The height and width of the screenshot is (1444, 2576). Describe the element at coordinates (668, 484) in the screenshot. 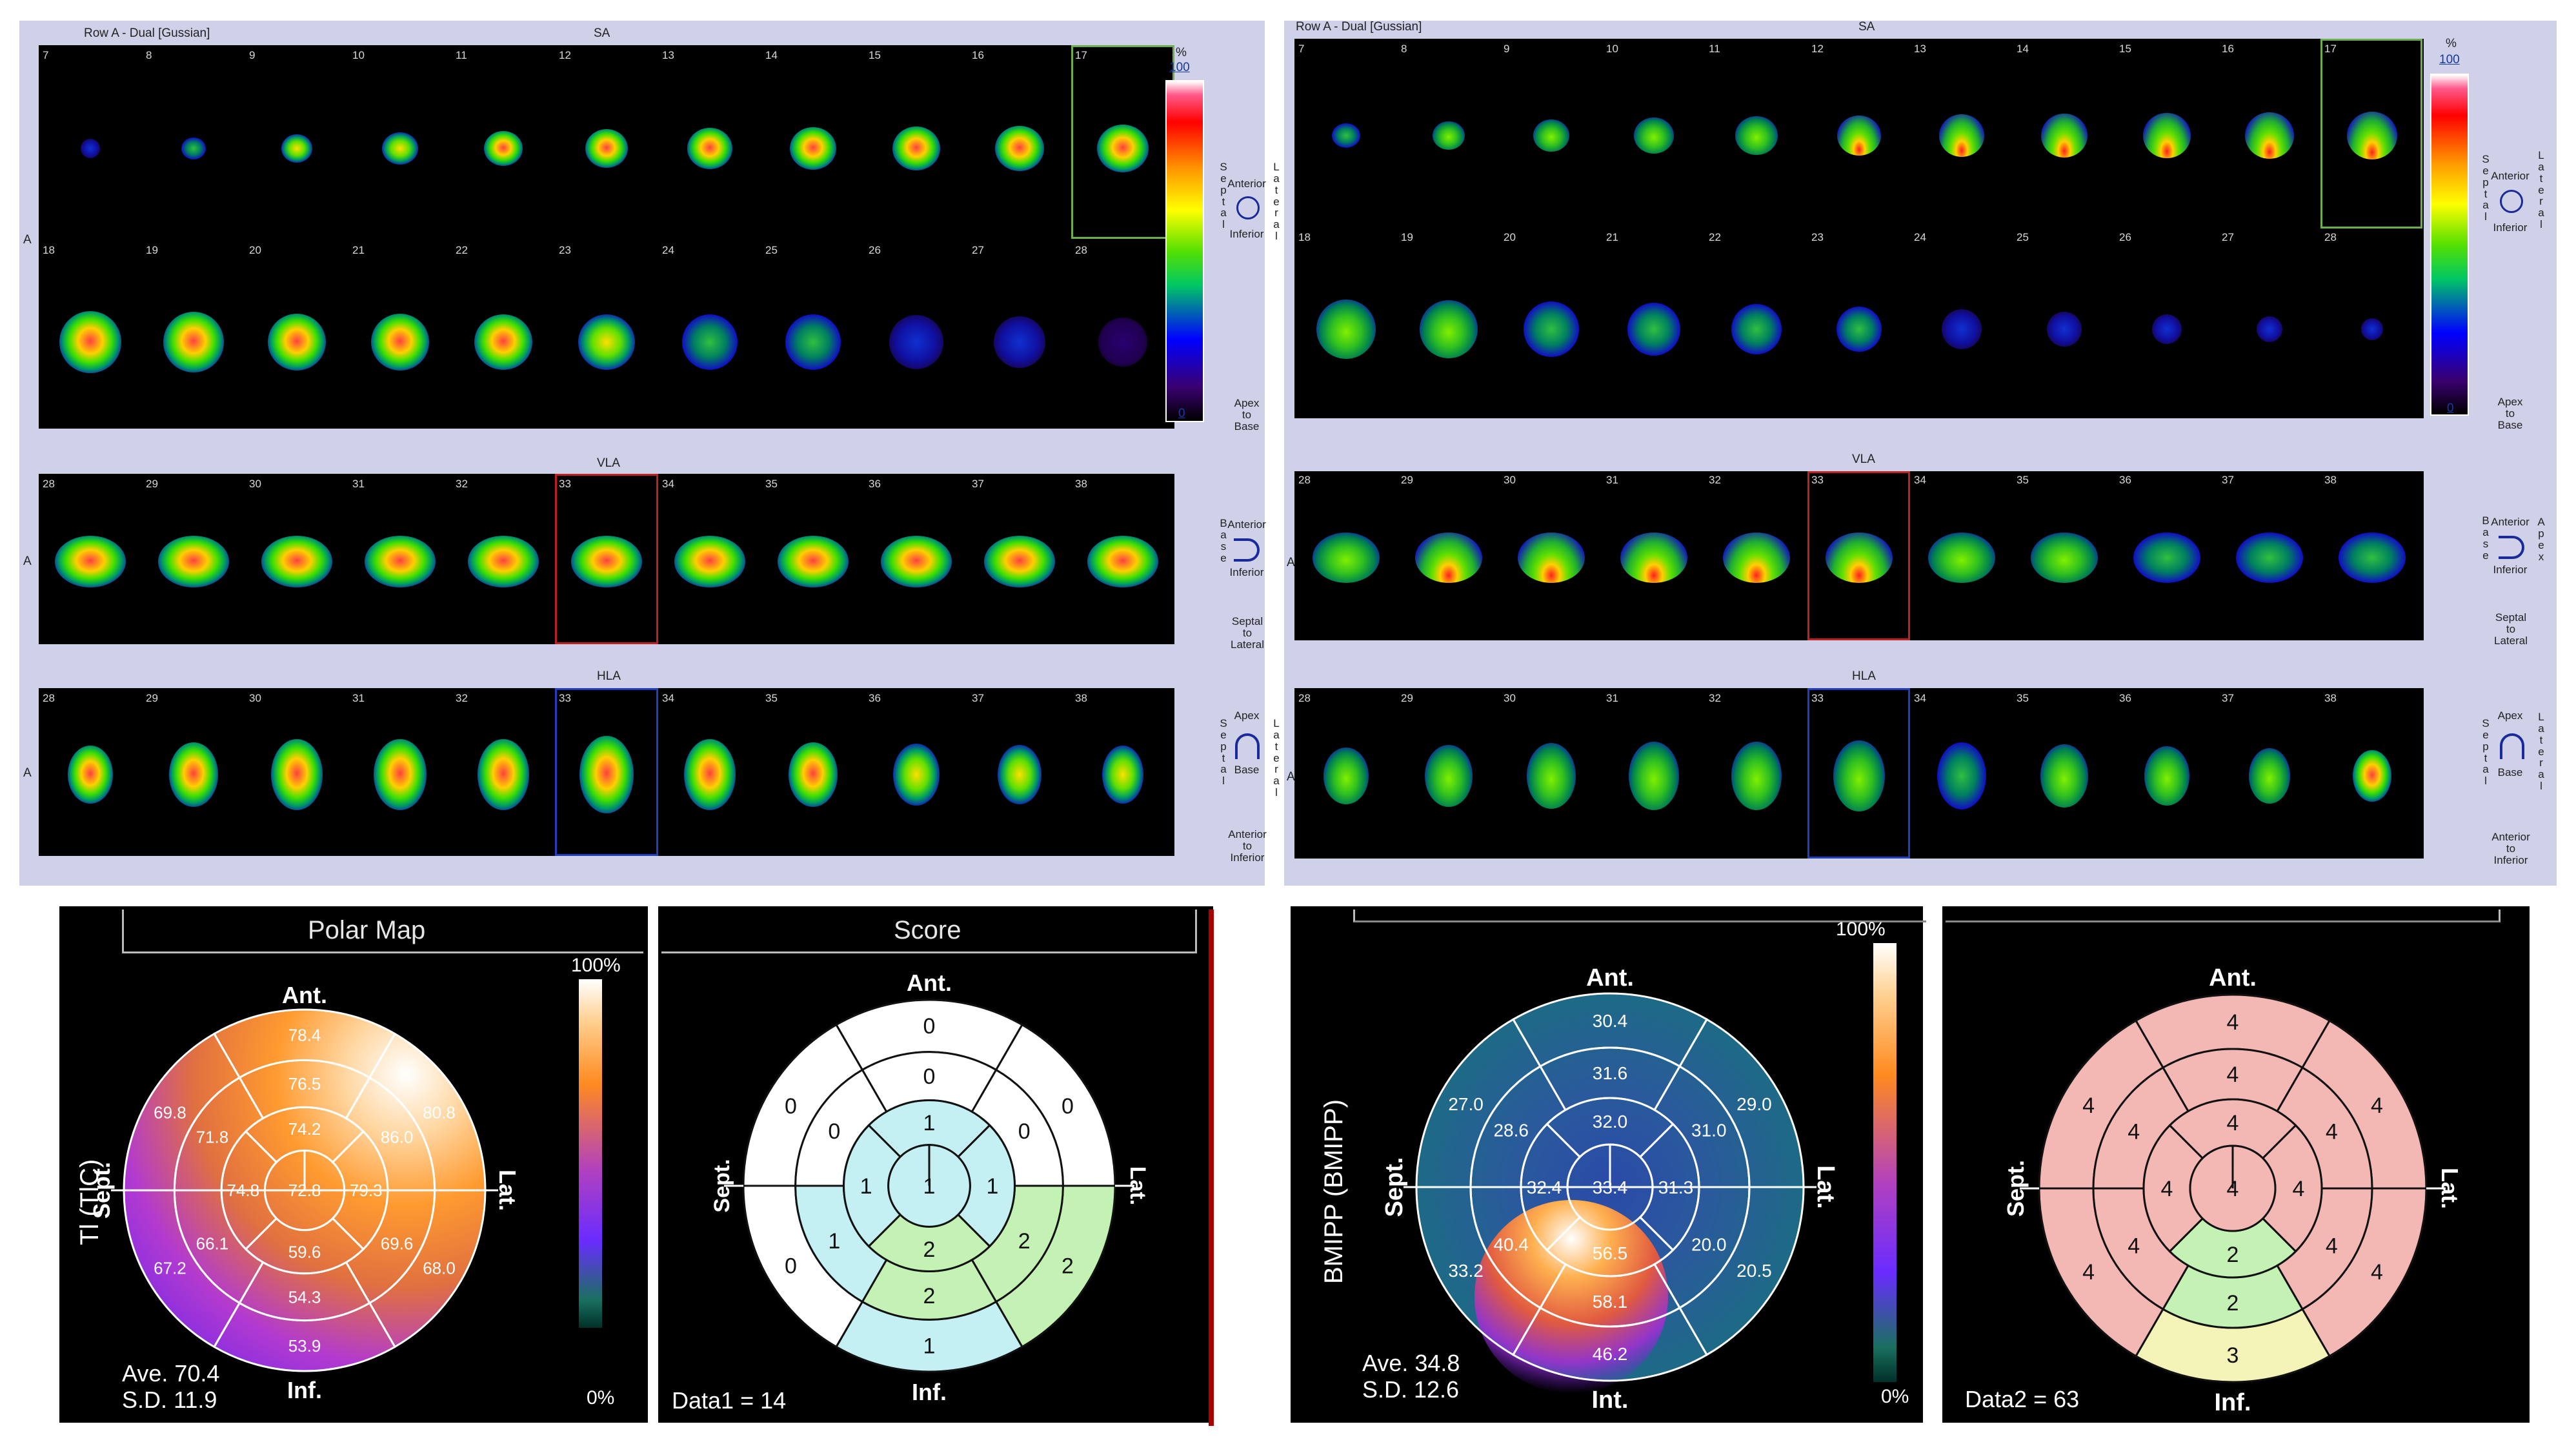

I see `slice-number: 34` at that location.